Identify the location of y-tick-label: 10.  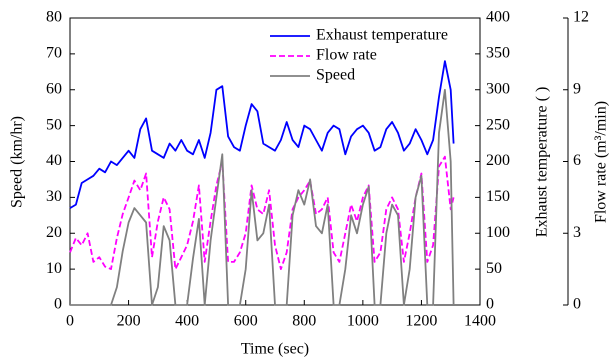
(54, 268).